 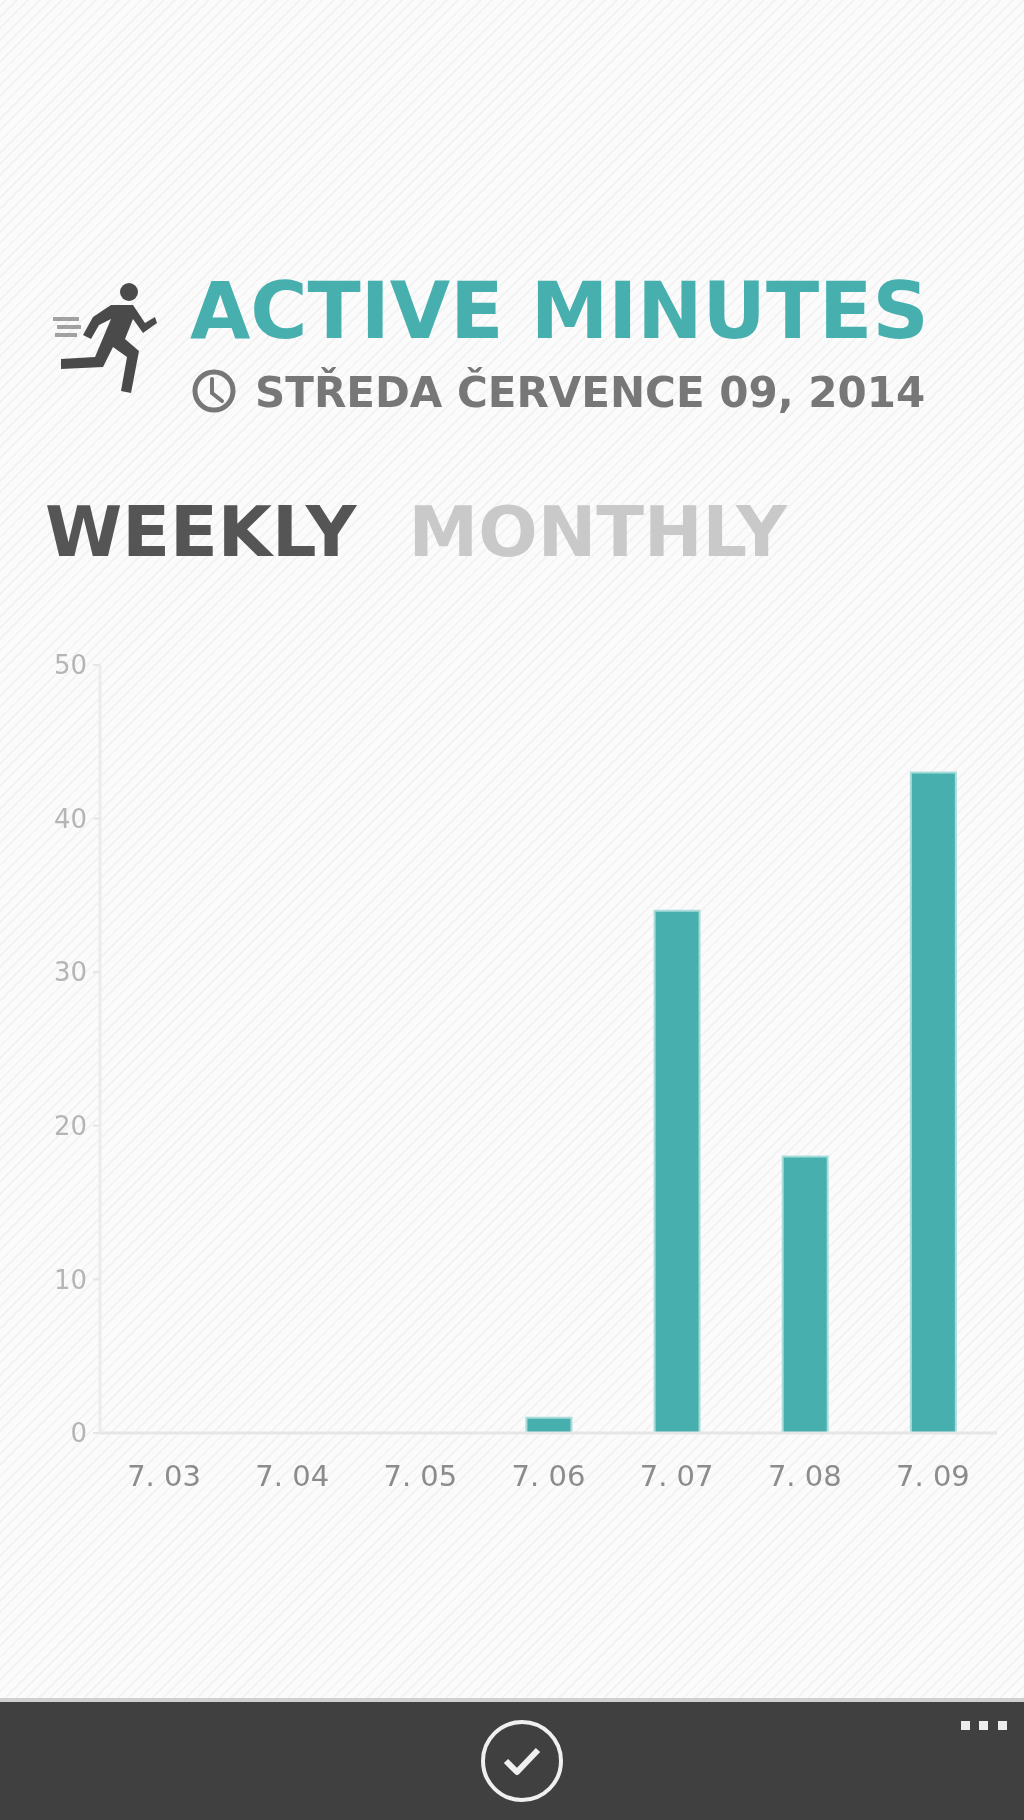 What do you see at coordinates (804, 1475) in the screenshot?
I see `x-tick-label: 7. 08` at bounding box center [804, 1475].